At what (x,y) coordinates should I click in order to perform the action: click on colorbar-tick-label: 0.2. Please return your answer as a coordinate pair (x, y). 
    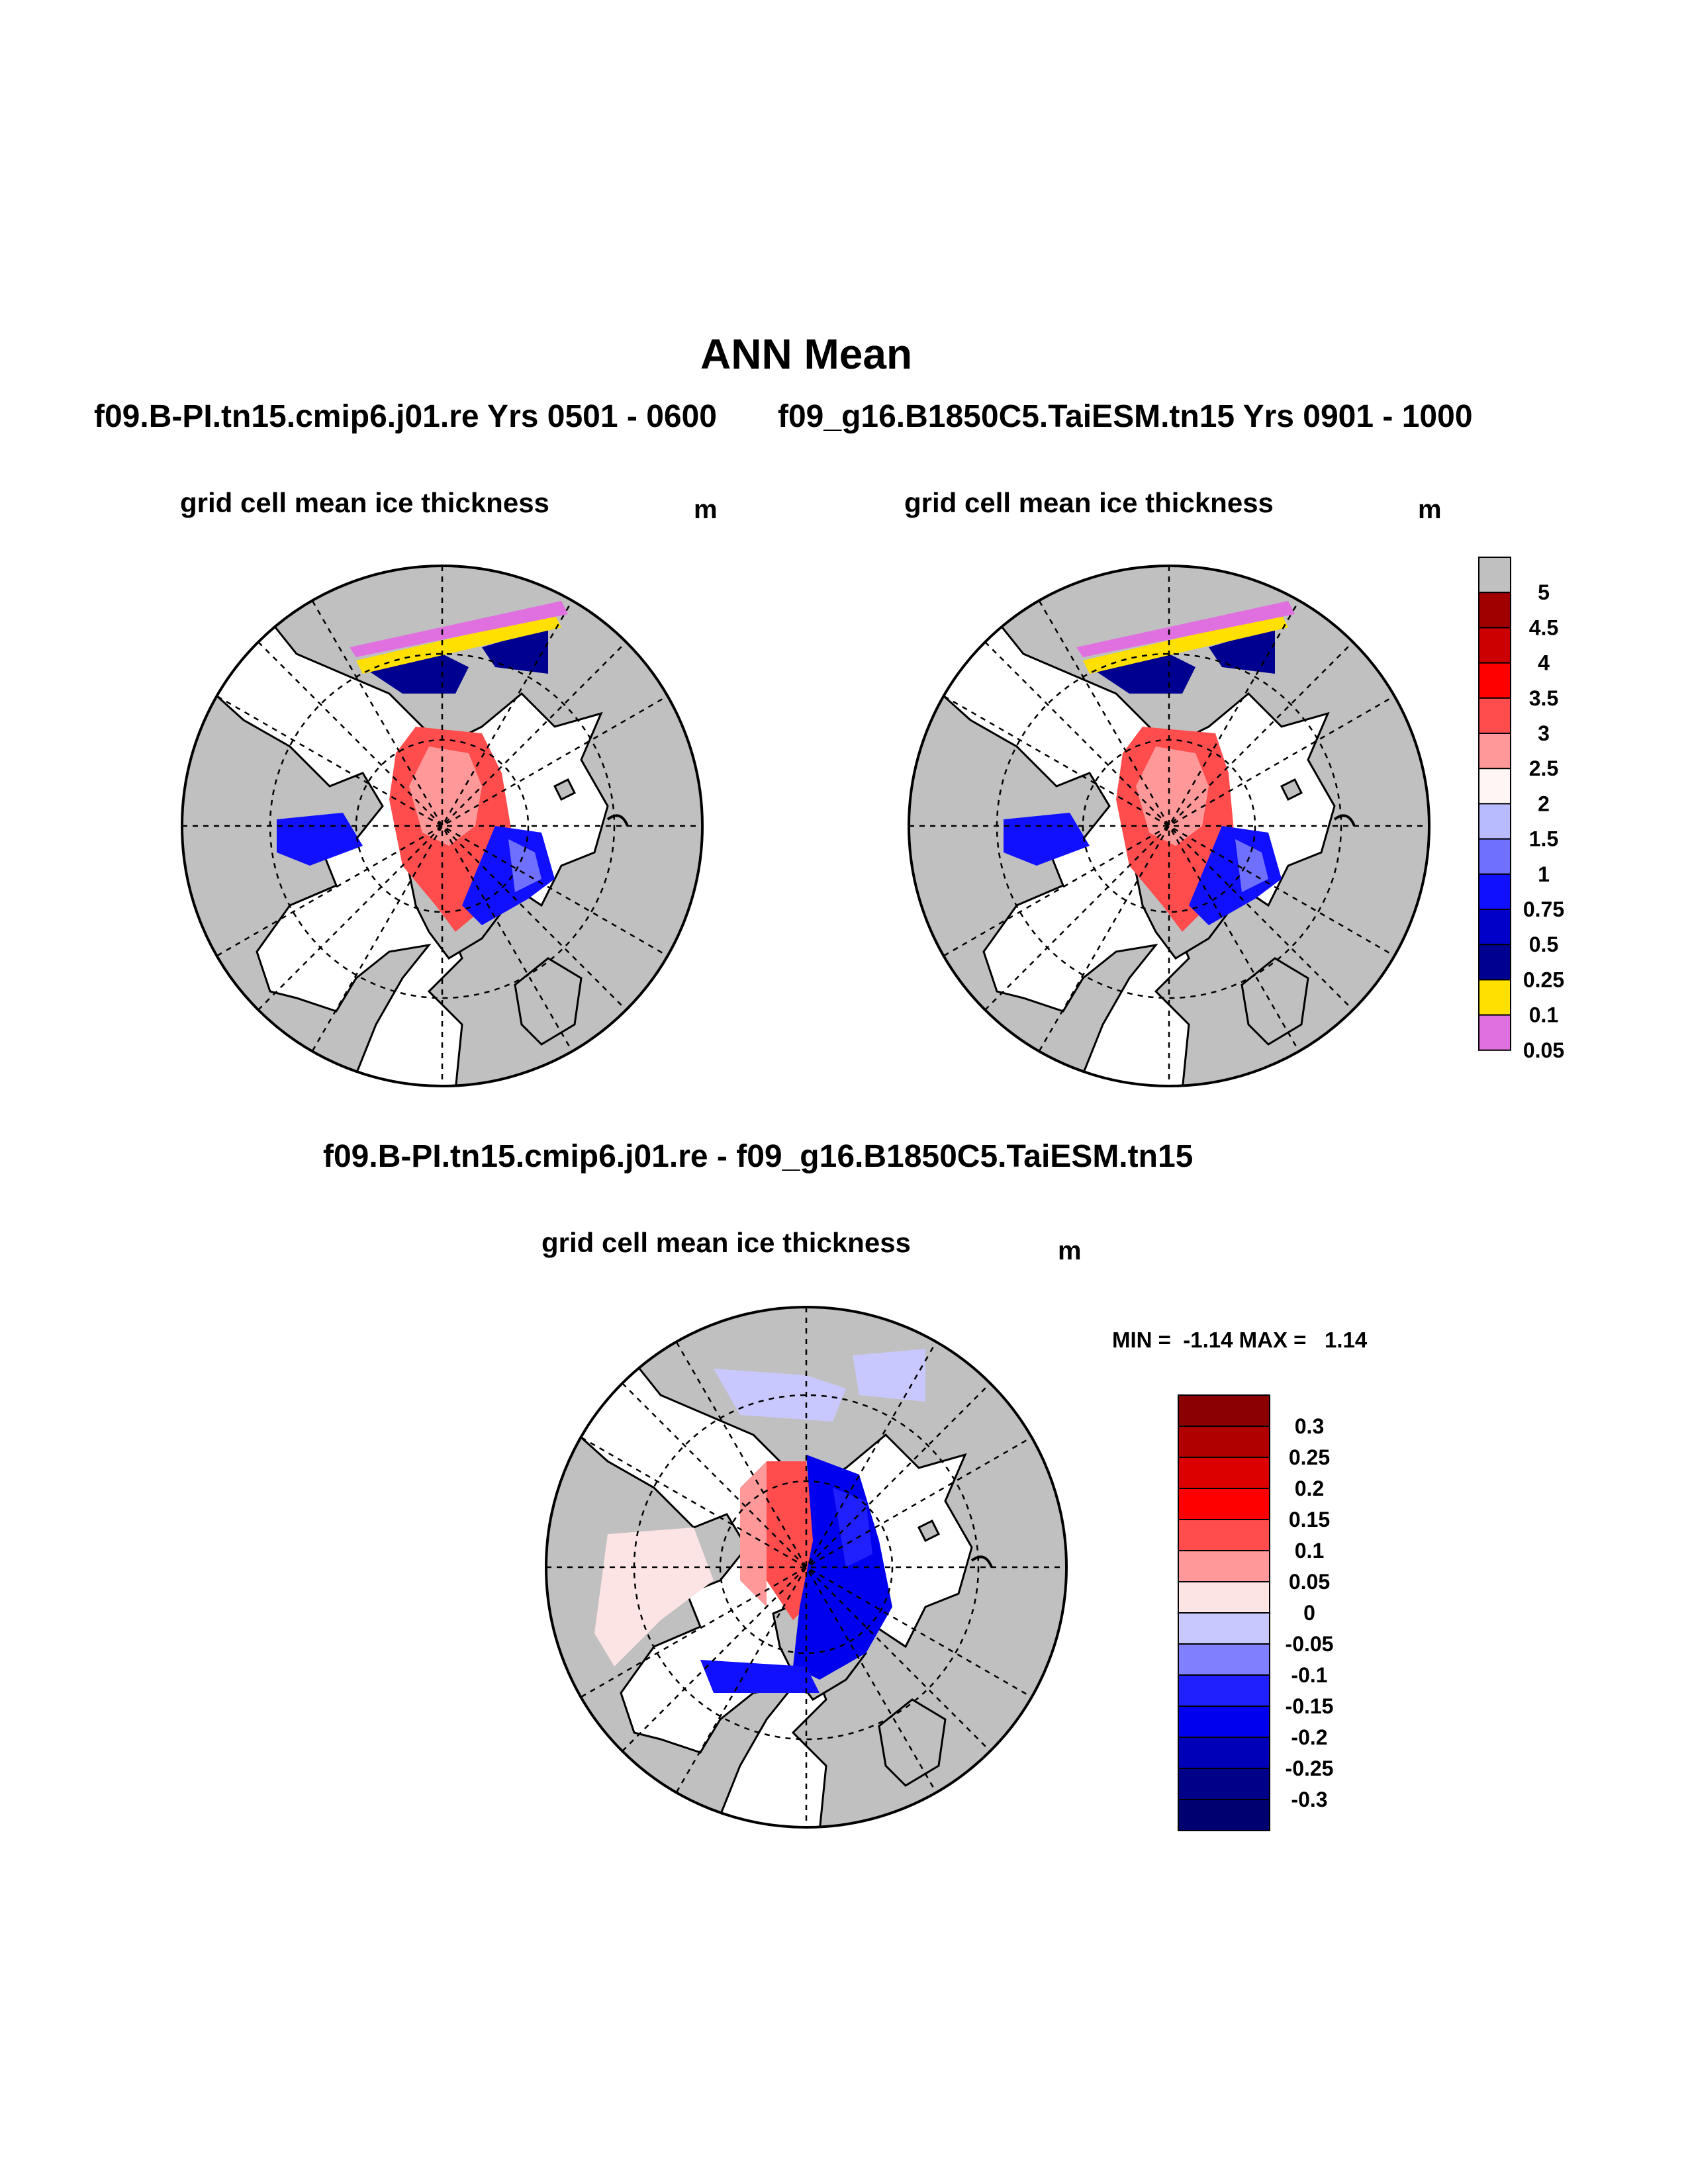
    Looking at the image, I should click on (1309, 1488).